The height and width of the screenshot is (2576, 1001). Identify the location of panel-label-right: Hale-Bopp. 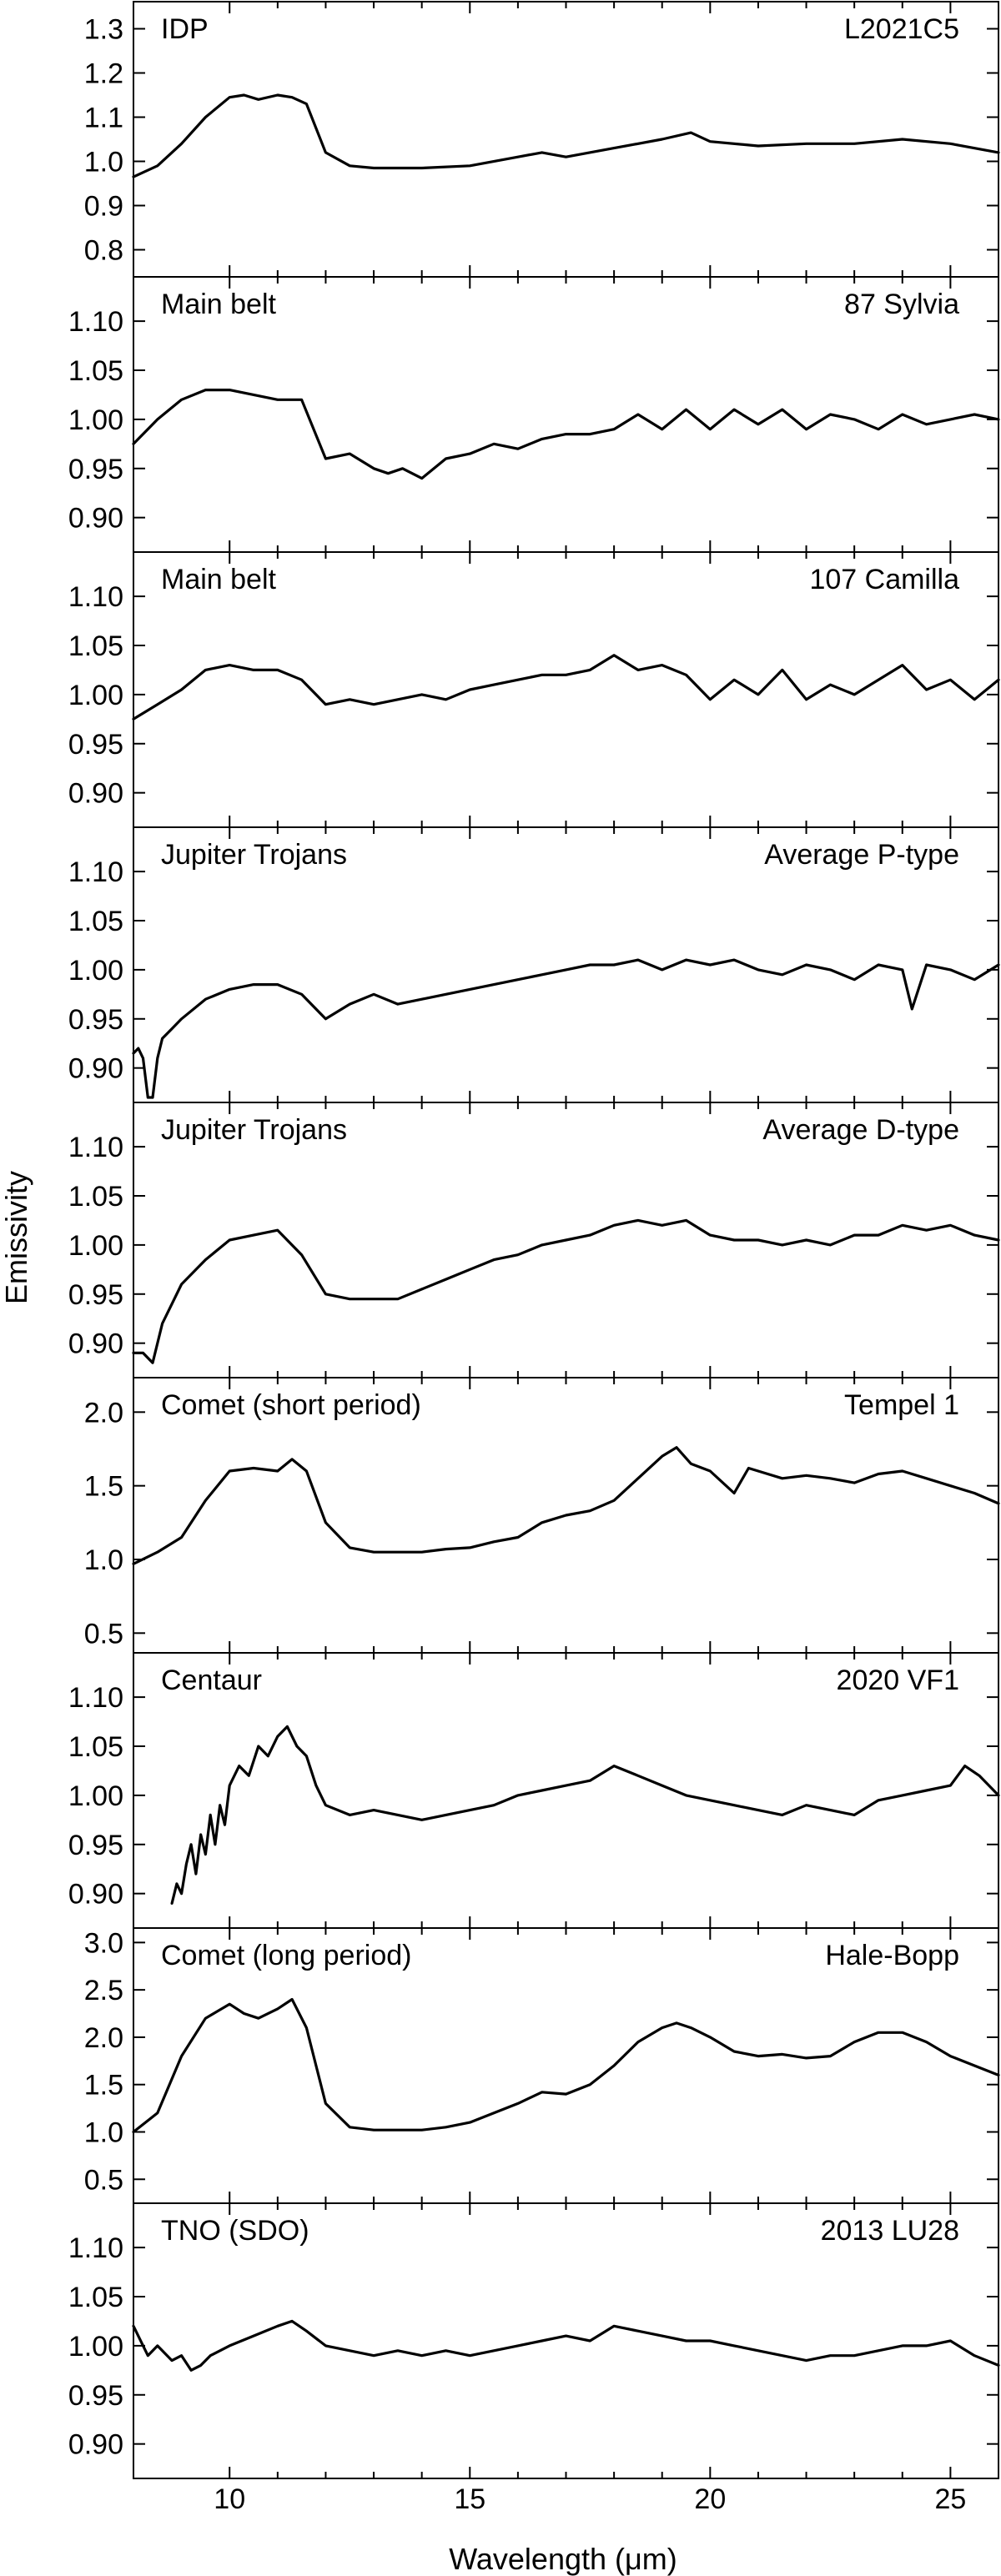
(892, 1955).